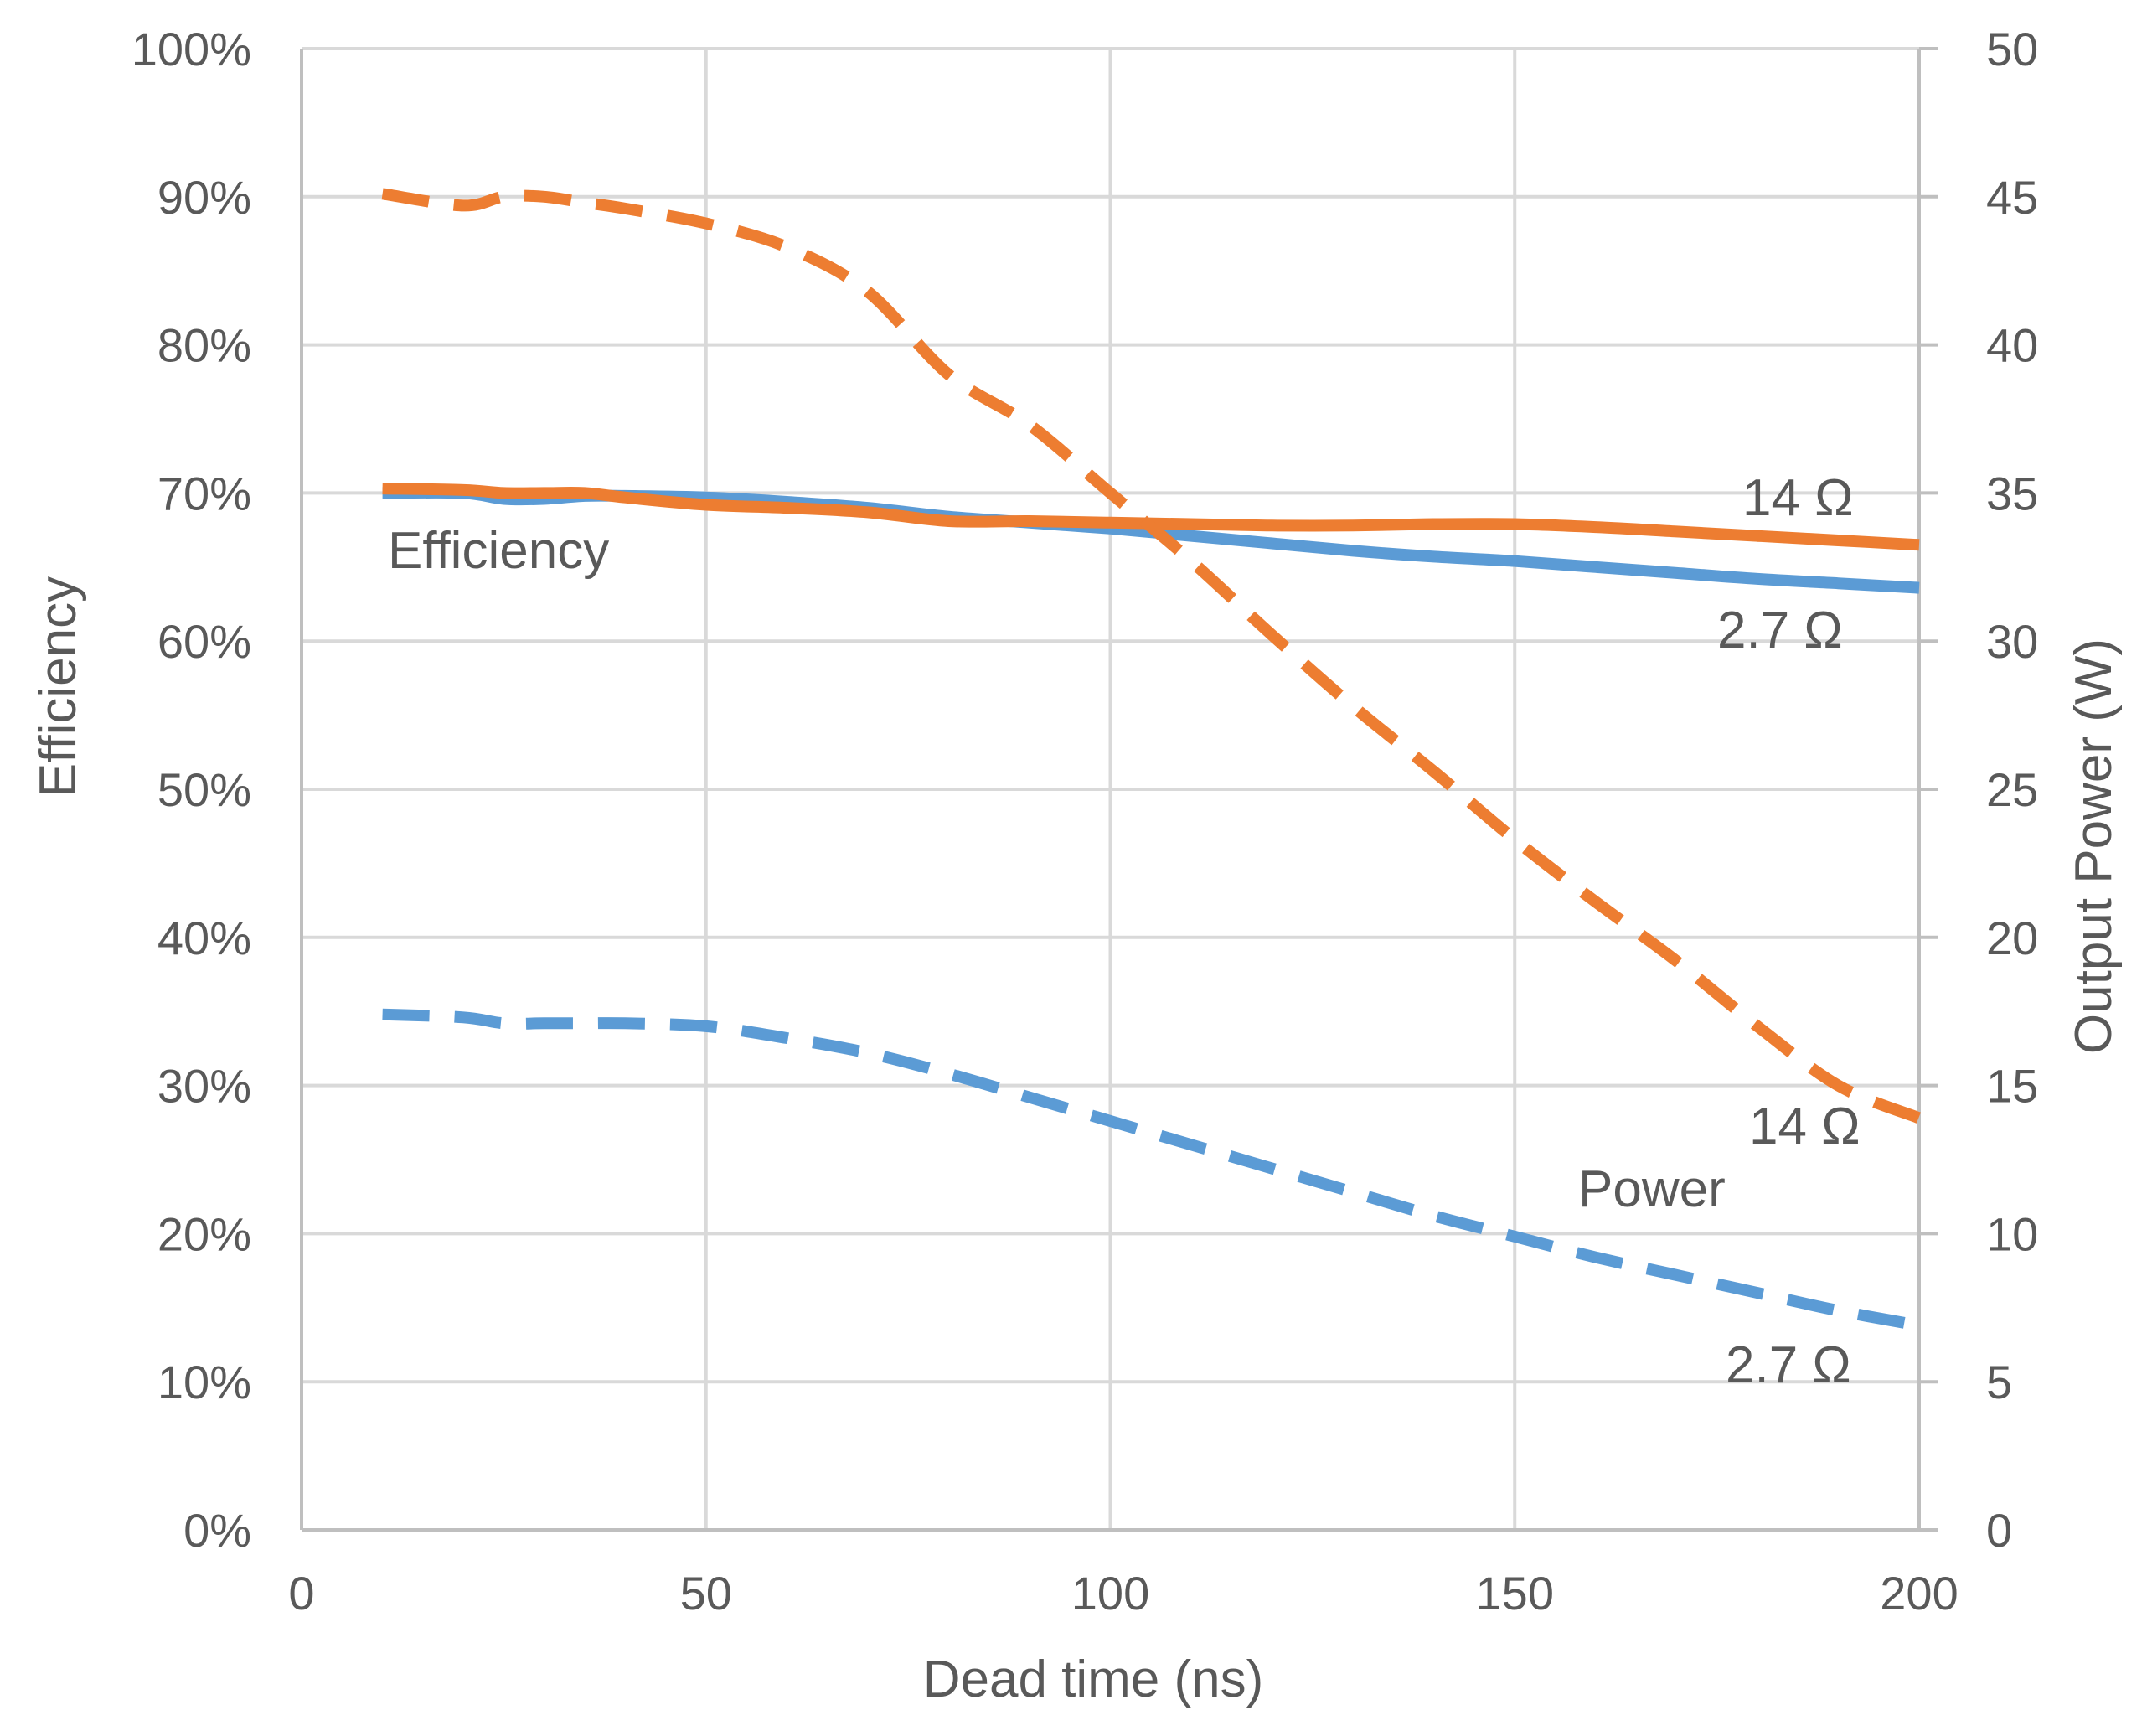 The width and height of the screenshot is (2147, 1736). What do you see at coordinates (2094, 846) in the screenshot?
I see `y2-axis-title: Output Power (W)` at bounding box center [2094, 846].